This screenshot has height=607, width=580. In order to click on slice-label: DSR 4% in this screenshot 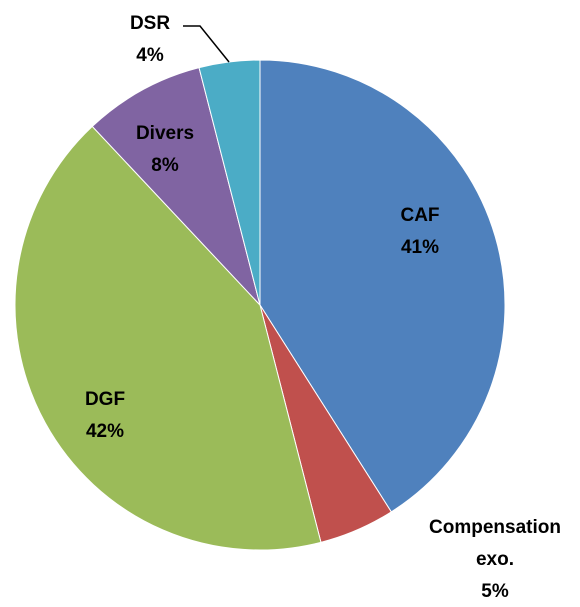, I will do `click(150, 40)`.